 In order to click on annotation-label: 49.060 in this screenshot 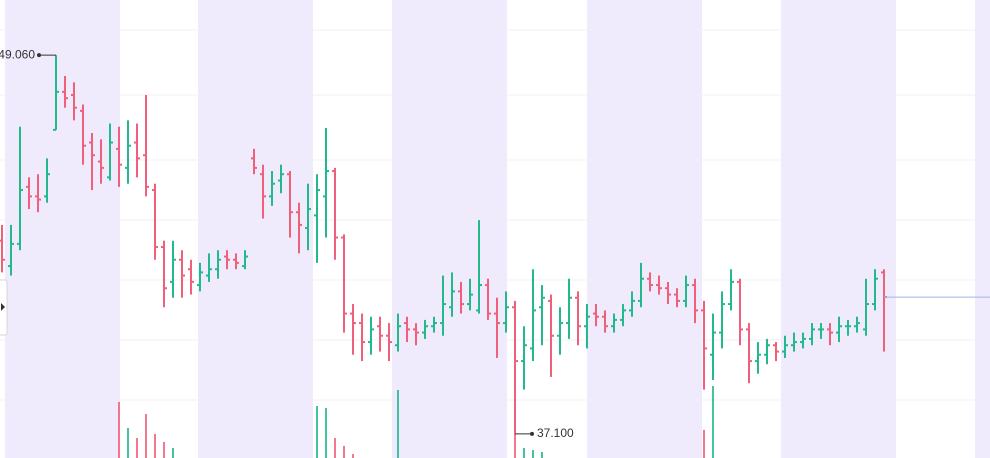, I will do `click(17, 54)`.